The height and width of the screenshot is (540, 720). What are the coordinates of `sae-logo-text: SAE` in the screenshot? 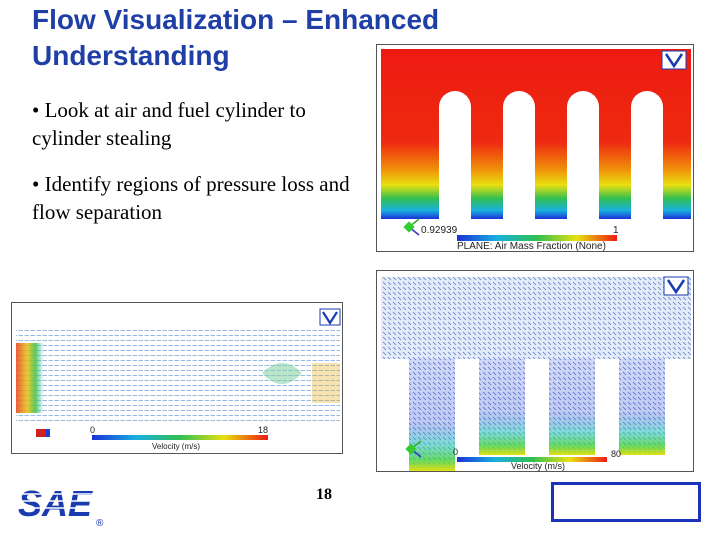 It's located at (55, 503).